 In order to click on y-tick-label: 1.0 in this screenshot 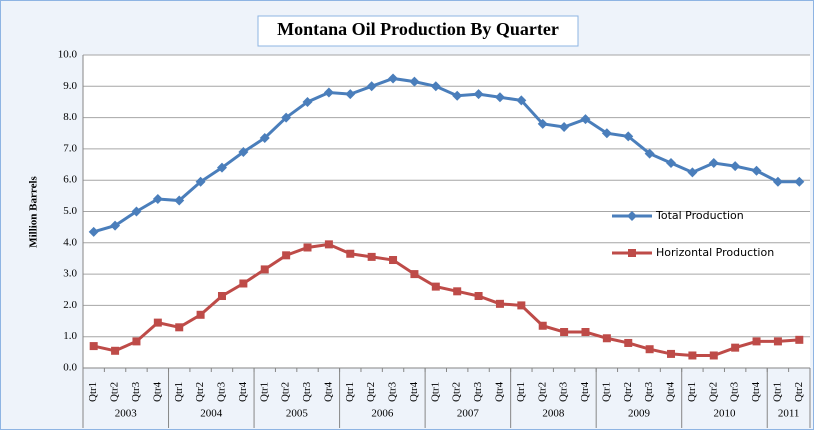, I will do `click(70, 336)`.